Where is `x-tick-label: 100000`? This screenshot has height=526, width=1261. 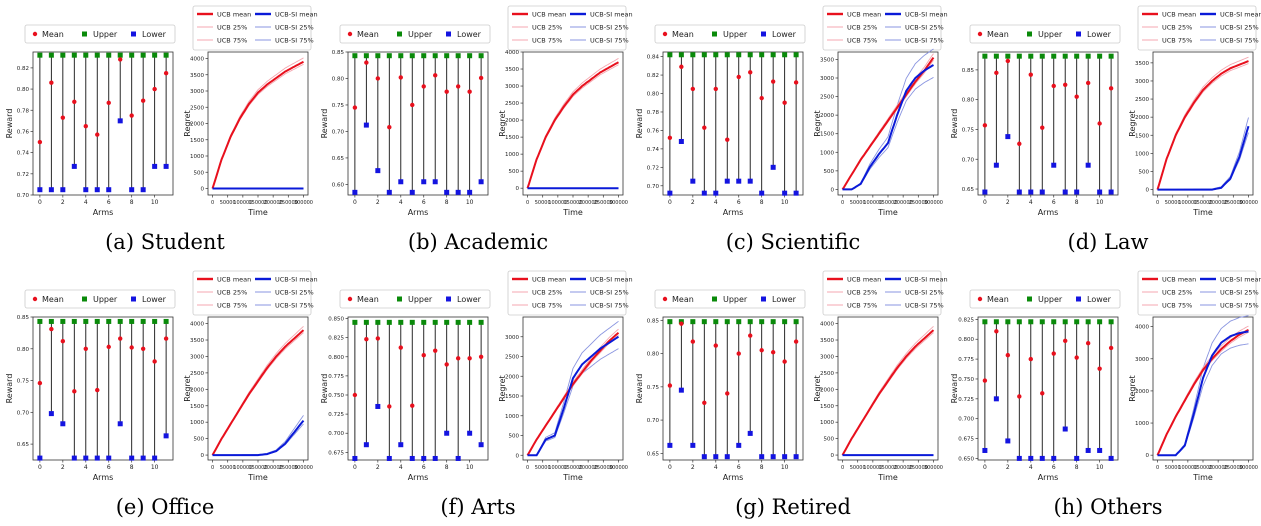 x-tick-label: 100000 is located at coordinates (242, 203).